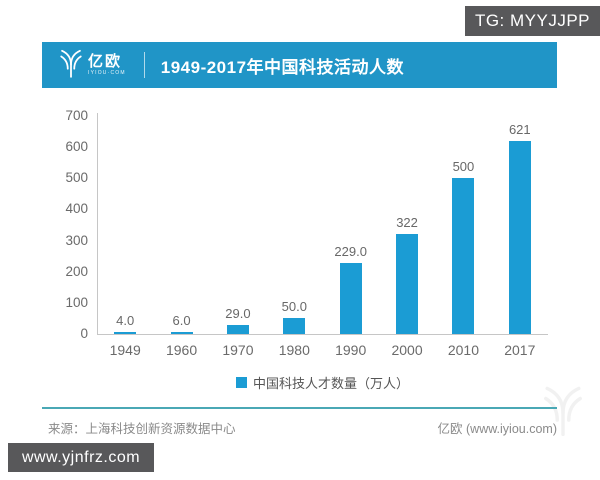 Image resolution: width=600 pixels, height=480 pixels. I want to click on x-tick-label: 2010, so click(463, 350).